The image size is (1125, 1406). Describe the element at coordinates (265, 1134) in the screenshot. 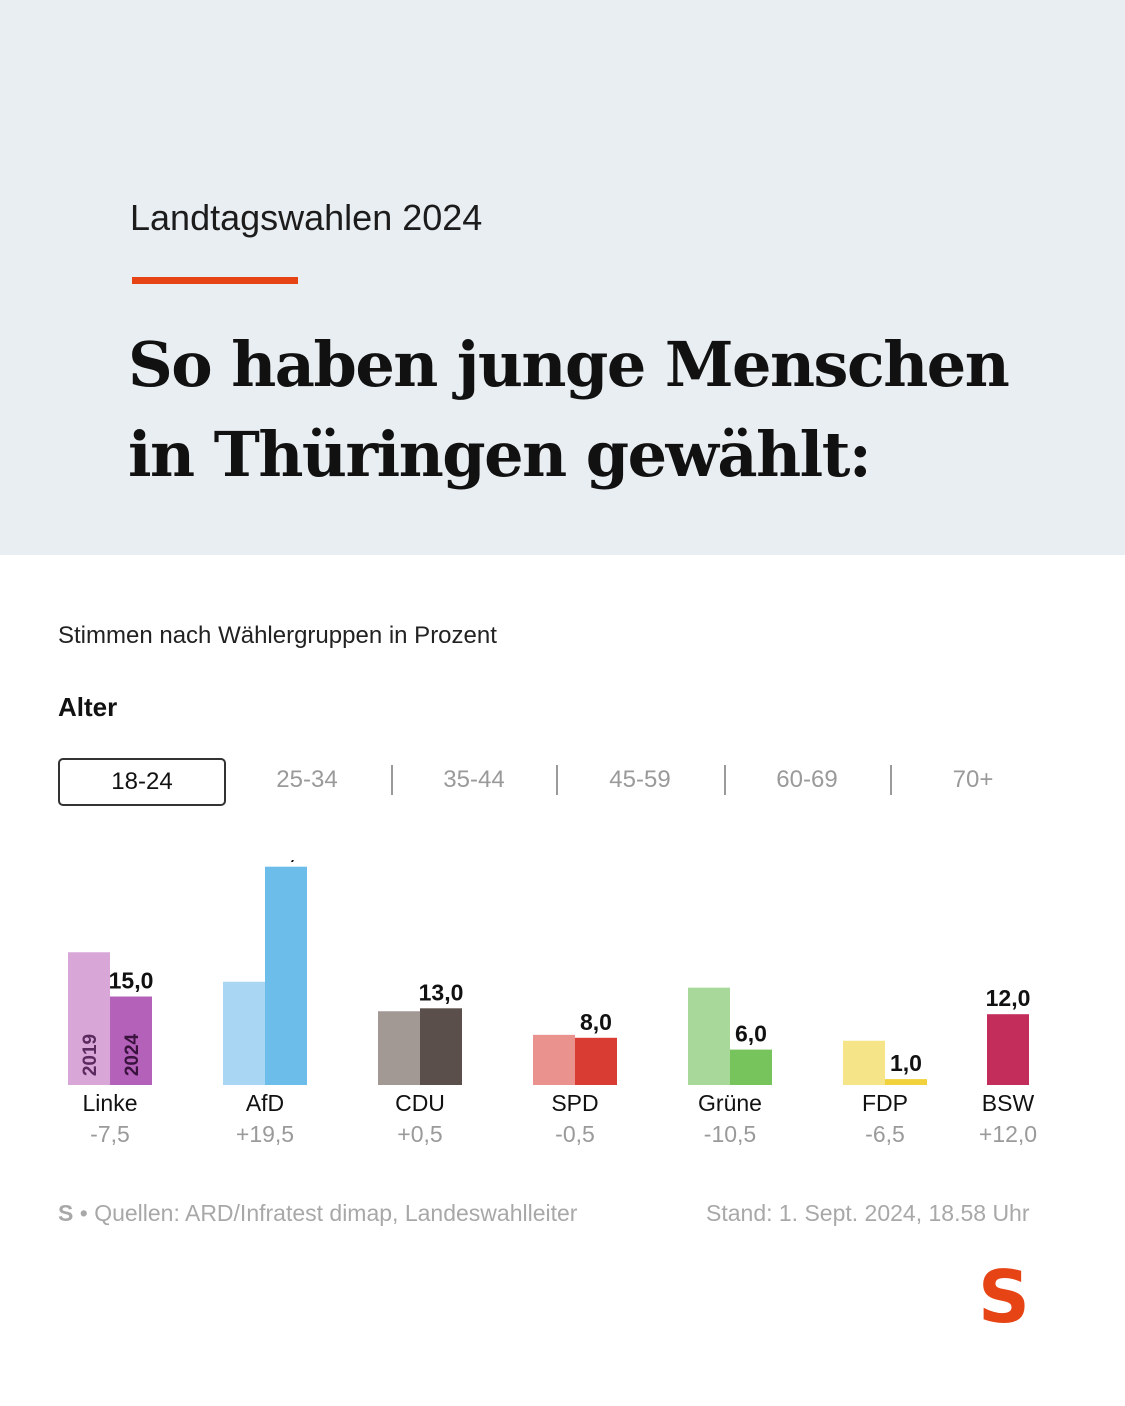

I see `change-label-afd: +19,5` at that location.